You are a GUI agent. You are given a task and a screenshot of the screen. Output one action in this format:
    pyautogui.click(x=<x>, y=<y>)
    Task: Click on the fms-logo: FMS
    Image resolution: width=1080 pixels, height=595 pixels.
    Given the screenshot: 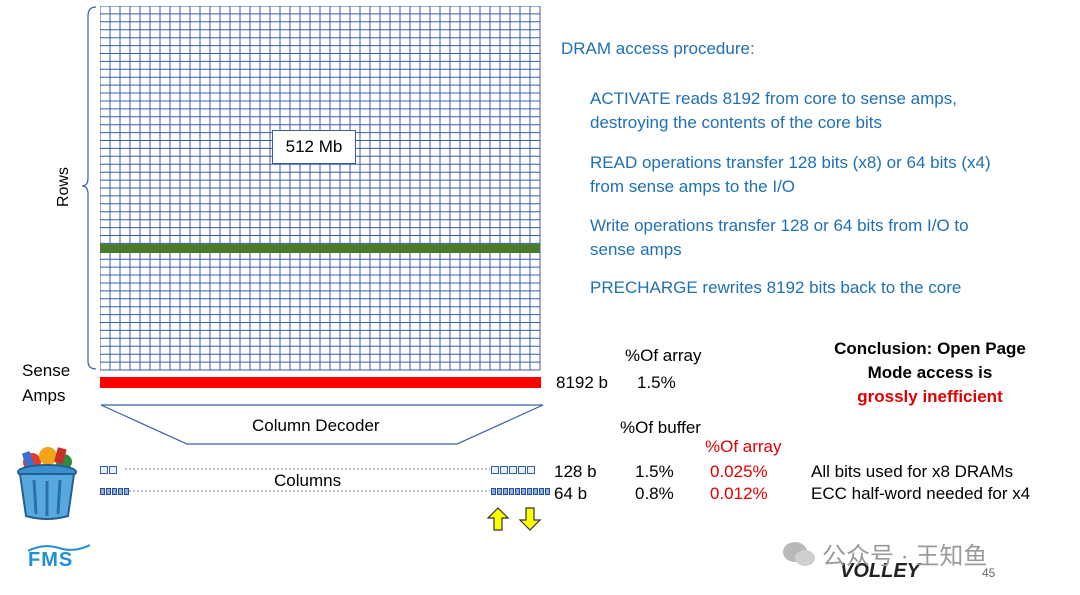 What is the action you would take?
    pyautogui.click(x=59, y=558)
    